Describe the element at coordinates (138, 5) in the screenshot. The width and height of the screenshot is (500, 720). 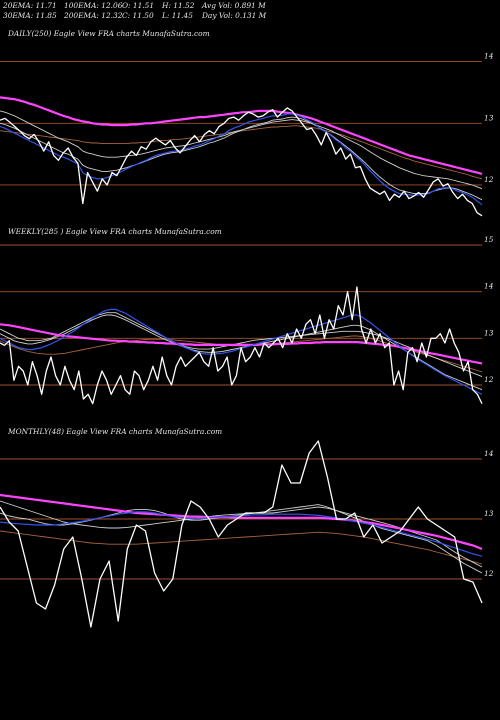
I see `open-label: O: 11.51` at that location.